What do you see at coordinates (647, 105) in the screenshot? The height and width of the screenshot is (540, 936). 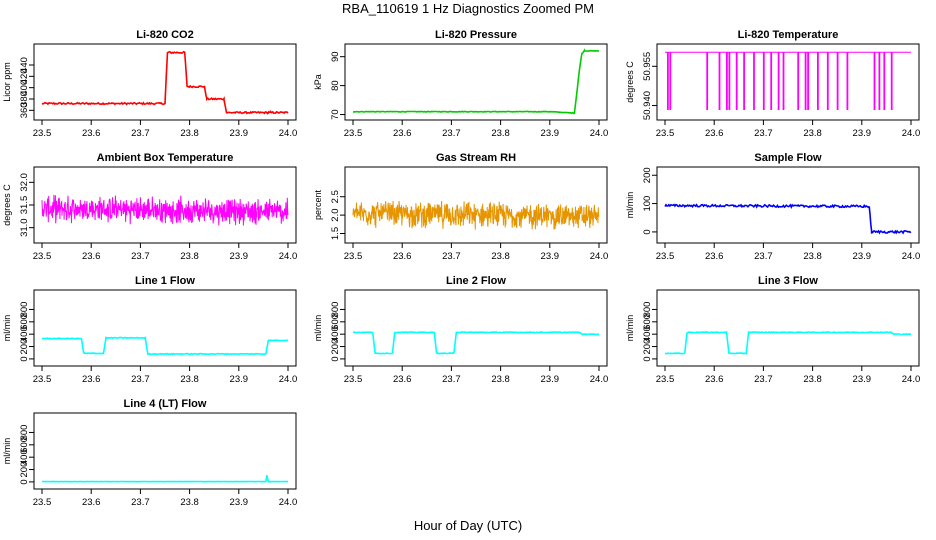 I see `y-tick-label: 50.940` at bounding box center [647, 105].